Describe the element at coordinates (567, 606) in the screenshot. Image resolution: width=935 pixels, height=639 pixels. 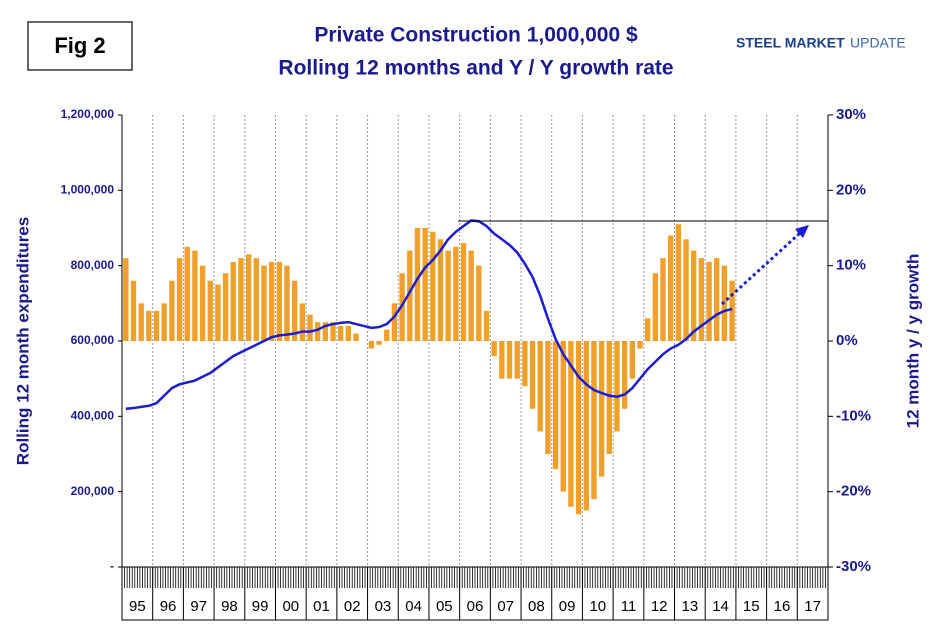
I see `x-tick-label: 09` at that location.